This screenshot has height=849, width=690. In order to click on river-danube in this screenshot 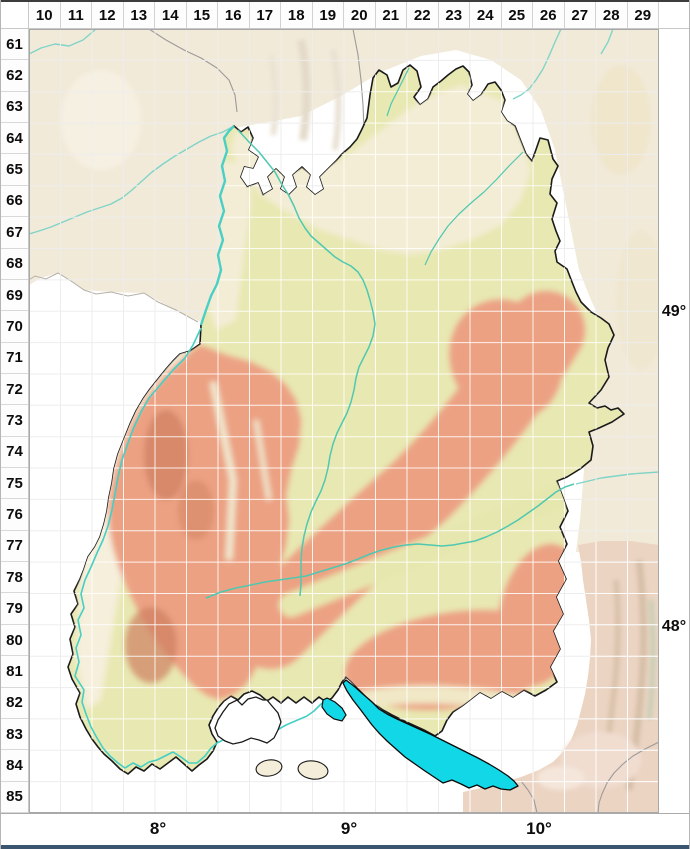, I will do `click(390, 541)`.